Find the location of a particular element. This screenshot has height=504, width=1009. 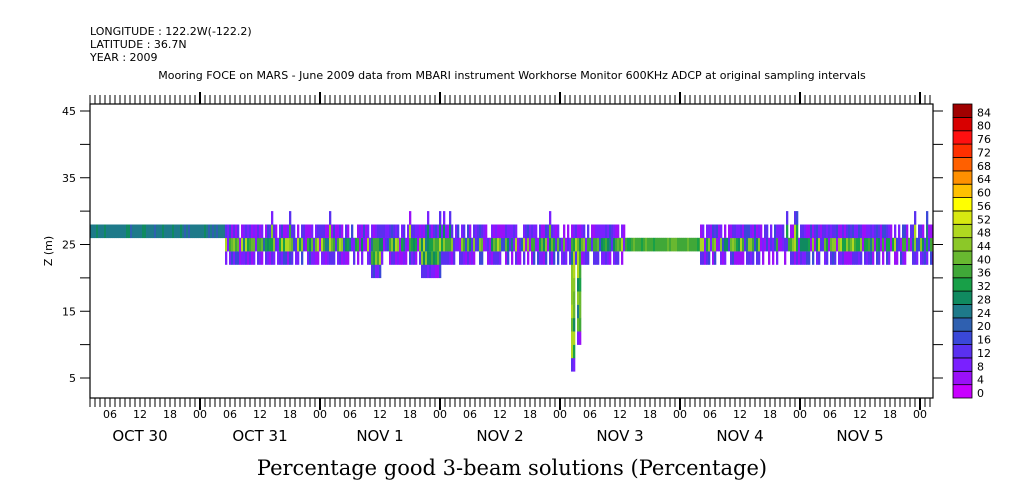

colorbar-swatch is located at coordinates (962, 391).